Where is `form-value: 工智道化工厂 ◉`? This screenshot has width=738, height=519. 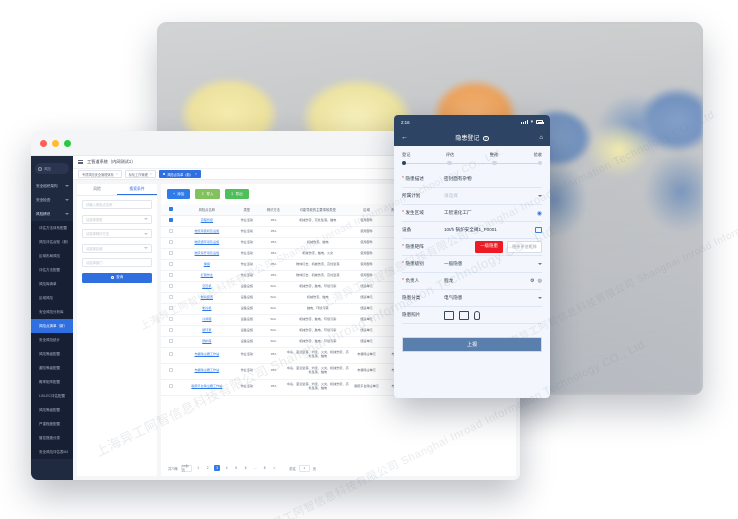 form-value: 工智道化工厂 ◉ is located at coordinates (493, 213).